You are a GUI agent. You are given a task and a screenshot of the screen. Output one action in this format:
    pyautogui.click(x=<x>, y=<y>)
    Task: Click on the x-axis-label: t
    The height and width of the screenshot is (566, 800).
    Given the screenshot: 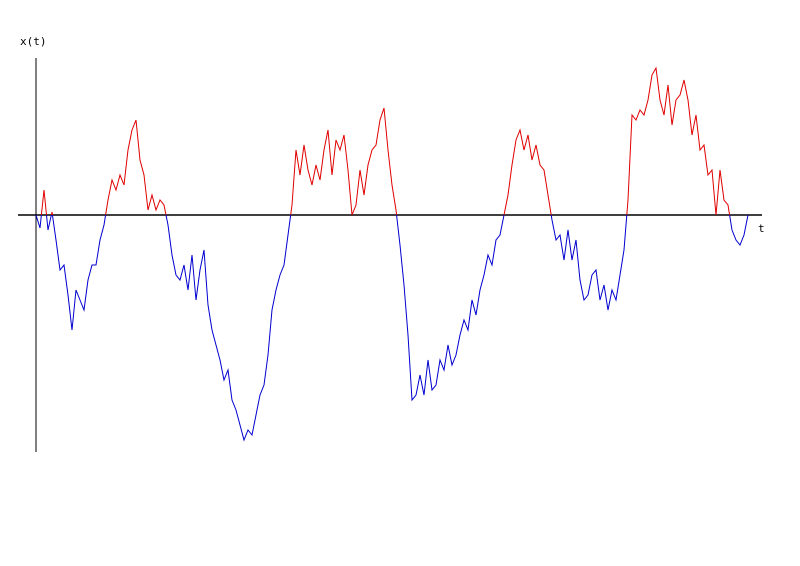 What is the action you would take?
    pyautogui.click(x=761, y=228)
    